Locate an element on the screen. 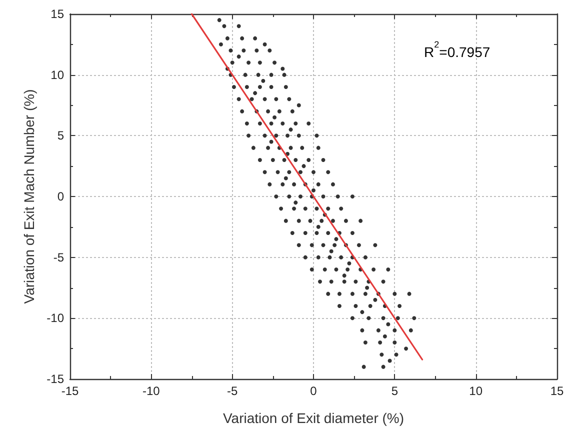 This screenshot has width=571, height=431. x-tick-label: 15 is located at coordinates (557, 391).